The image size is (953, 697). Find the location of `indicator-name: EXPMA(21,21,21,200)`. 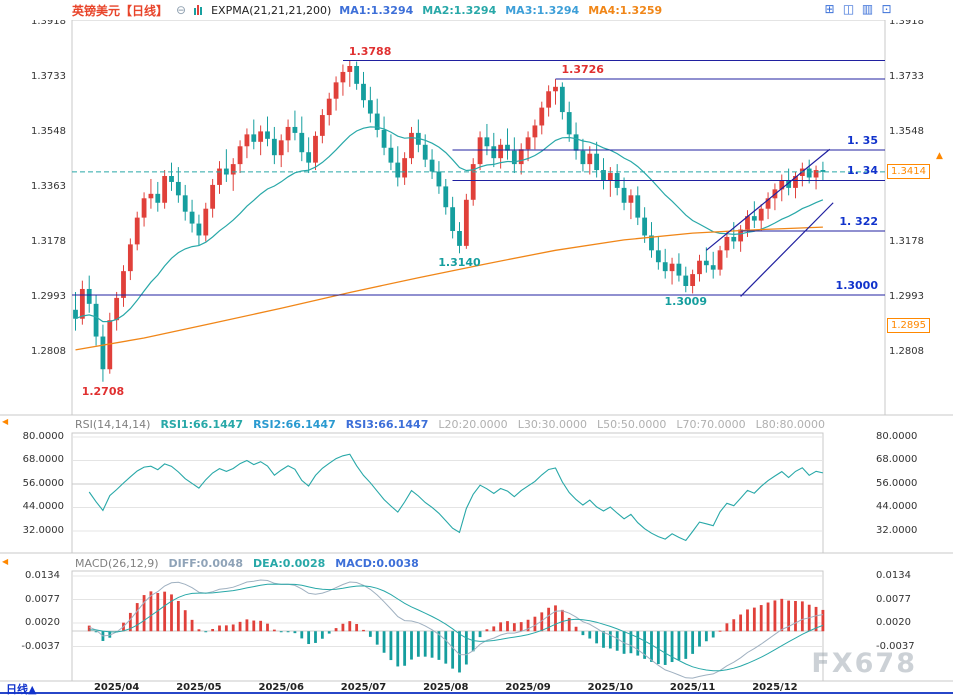

indicator-name: EXPMA(21,21,21,200) is located at coordinates (271, 10).